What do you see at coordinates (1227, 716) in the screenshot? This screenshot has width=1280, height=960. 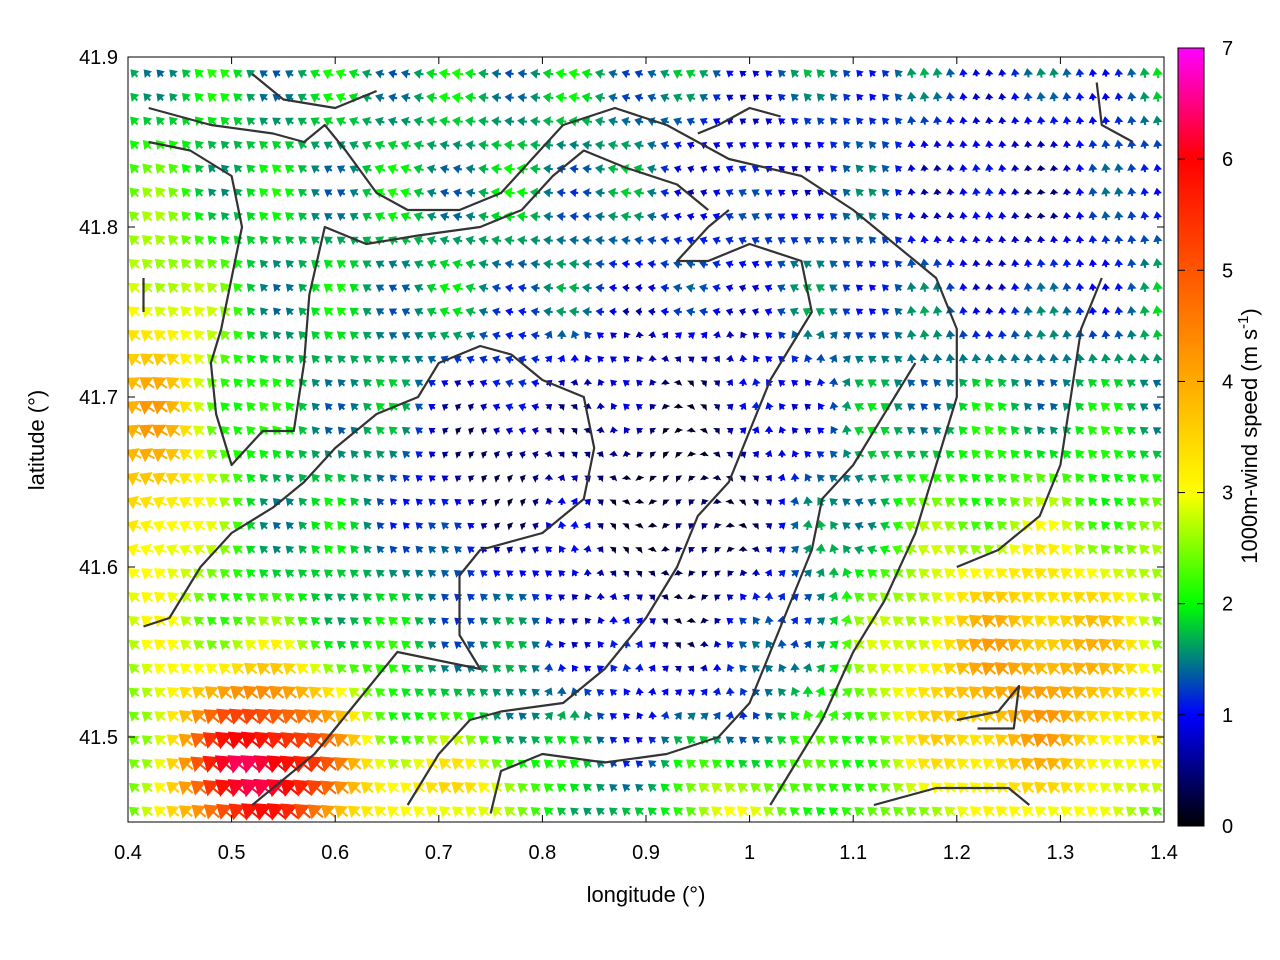 I see `colorbar-tick-label: 1` at bounding box center [1227, 716].